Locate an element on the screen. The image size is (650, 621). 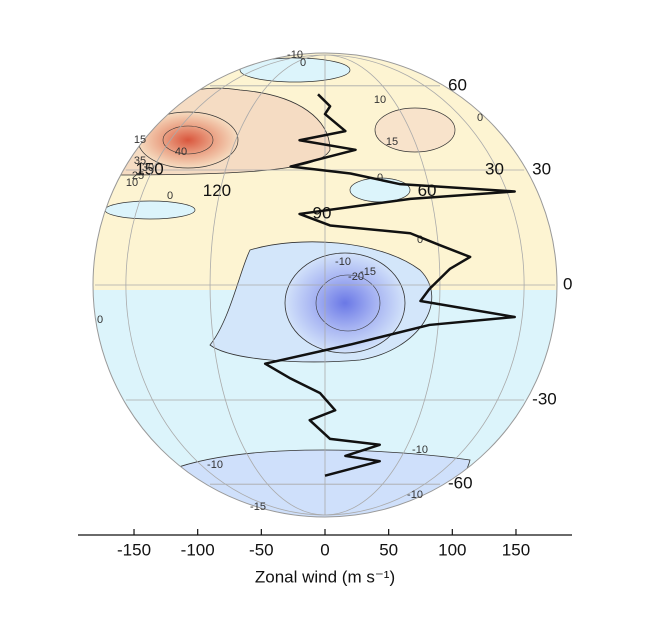
x-tick-label: 100 is located at coordinates (452, 549).